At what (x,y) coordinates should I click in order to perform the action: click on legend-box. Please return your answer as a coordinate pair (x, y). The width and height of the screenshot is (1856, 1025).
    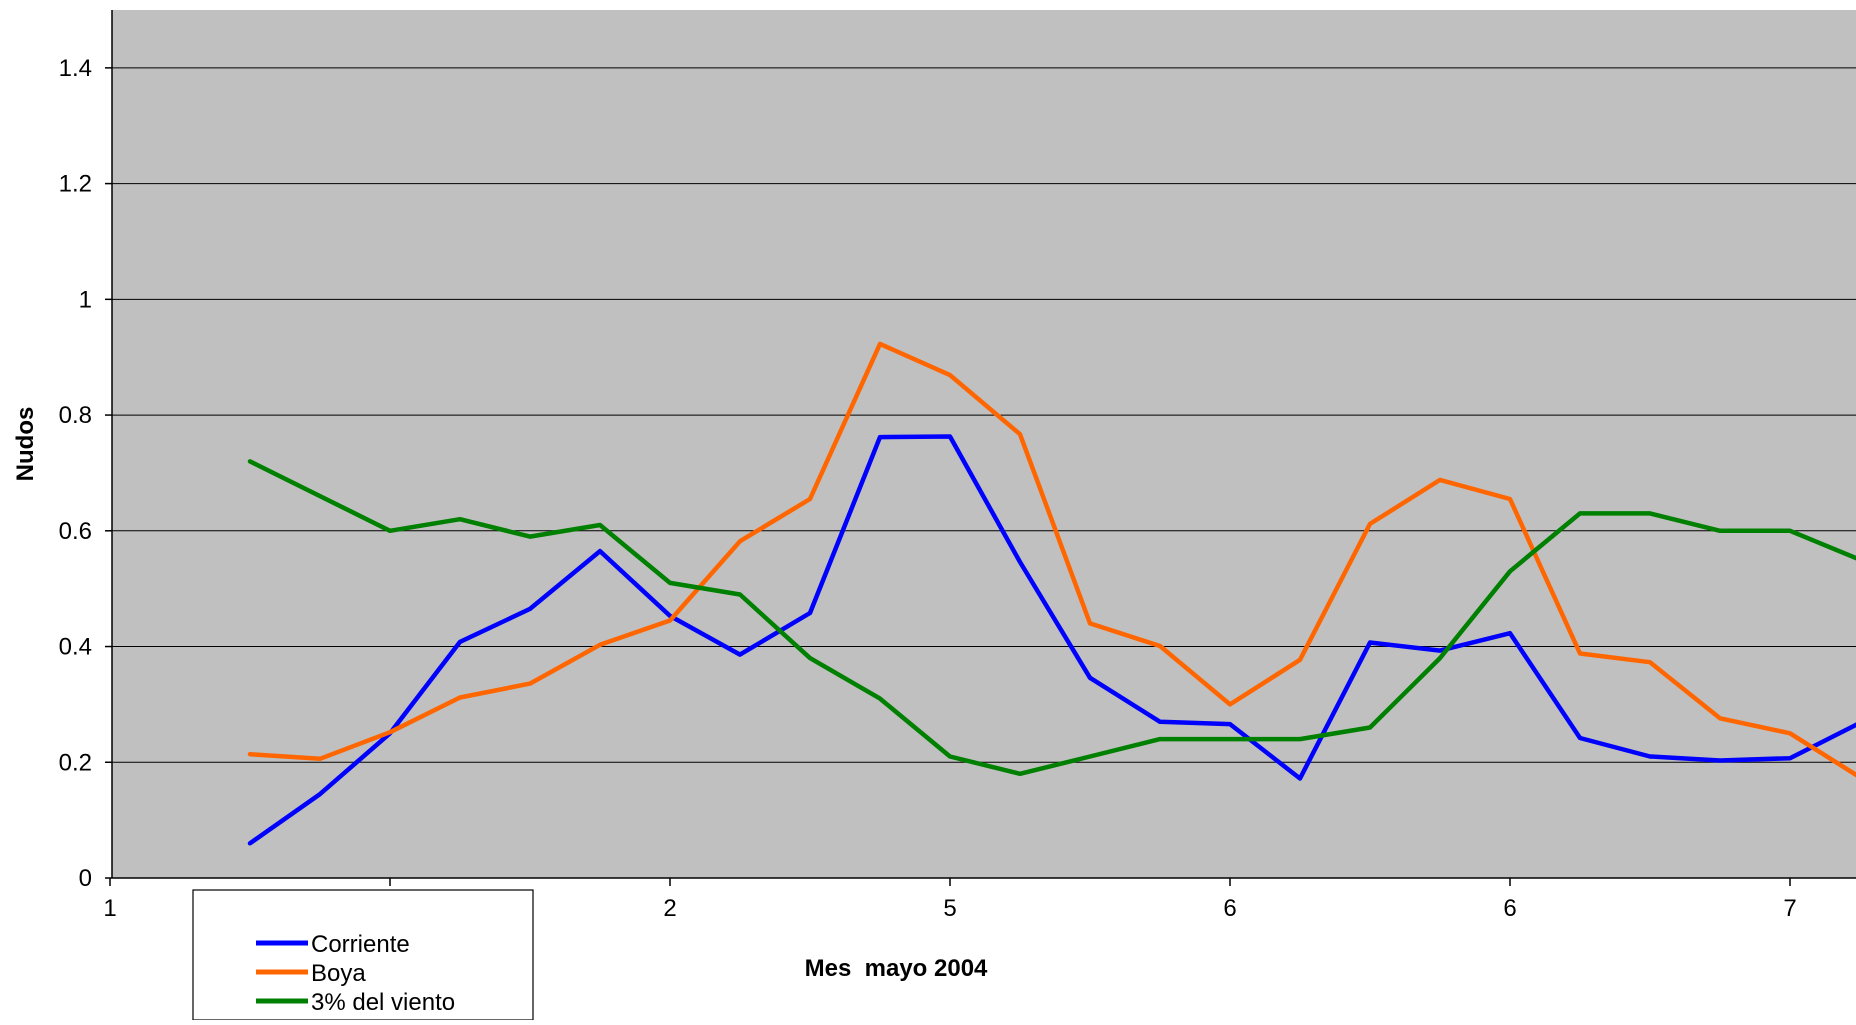
    Looking at the image, I should click on (363, 955).